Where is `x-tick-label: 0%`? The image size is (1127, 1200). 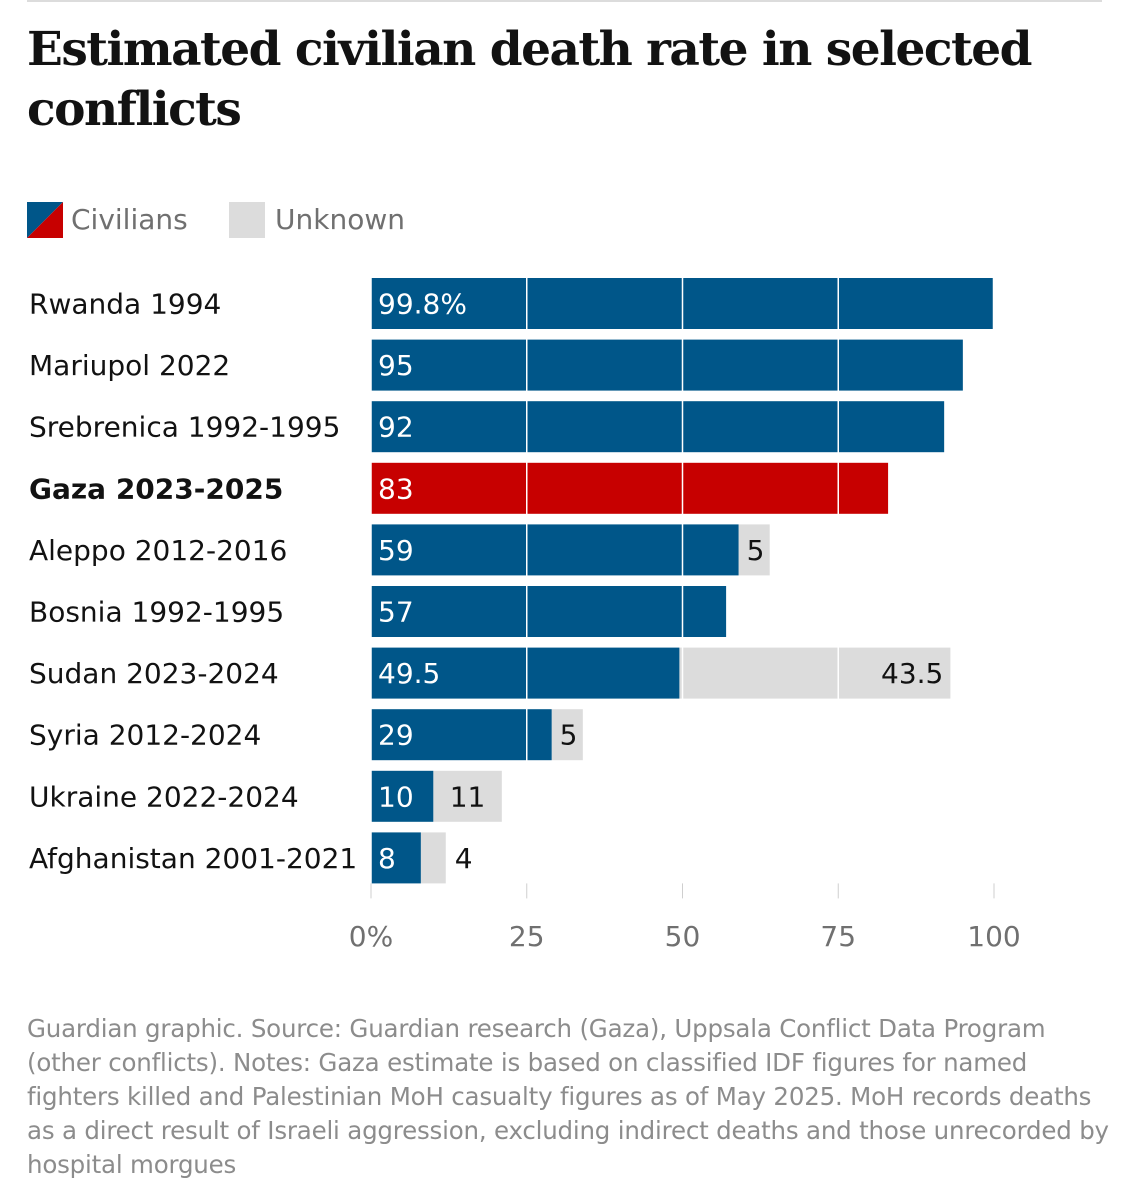
x-tick-label: 0% is located at coordinates (371, 936).